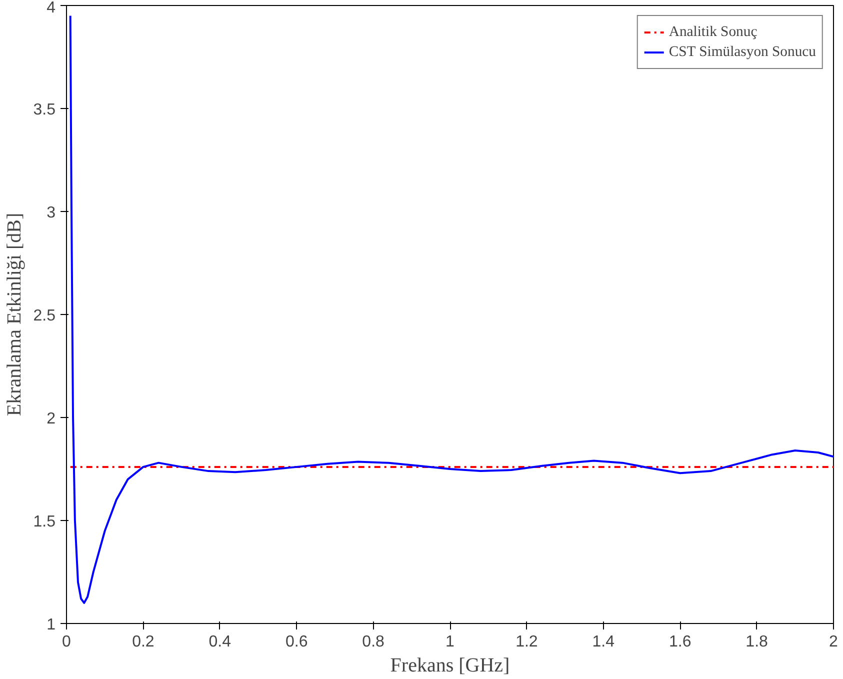 The height and width of the screenshot is (679, 843). What do you see at coordinates (44, 522) in the screenshot?
I see `y-tick-label: 1.5` at bounding box center [44, 522].